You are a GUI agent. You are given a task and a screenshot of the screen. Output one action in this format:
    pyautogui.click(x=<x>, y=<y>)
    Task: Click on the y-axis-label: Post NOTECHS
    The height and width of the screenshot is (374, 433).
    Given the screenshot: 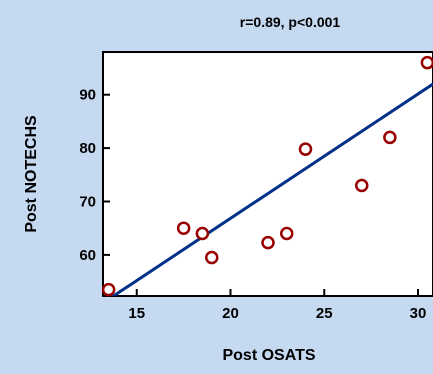 What is the action you would take?
    pyautogui.click(x=31, y=174)
    